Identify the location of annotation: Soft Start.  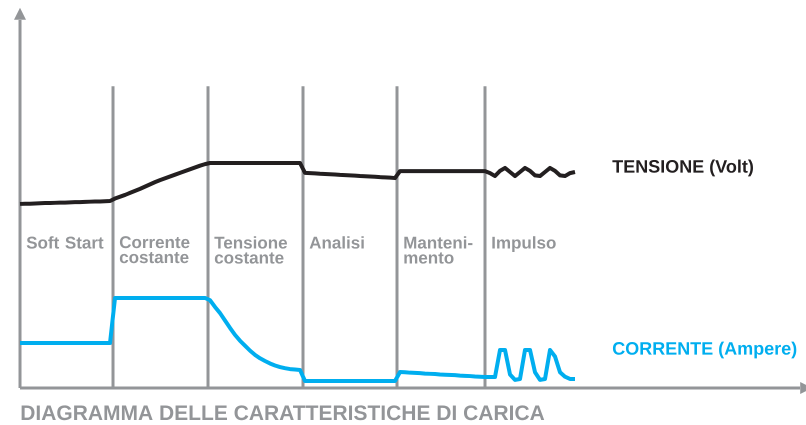
(65, 242).